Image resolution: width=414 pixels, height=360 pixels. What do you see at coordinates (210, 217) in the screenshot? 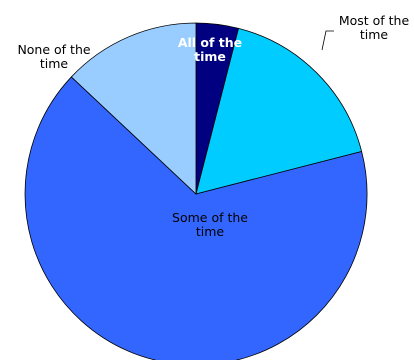
I see `slice-label-line: Some of the` at bounding box center [210, 217].